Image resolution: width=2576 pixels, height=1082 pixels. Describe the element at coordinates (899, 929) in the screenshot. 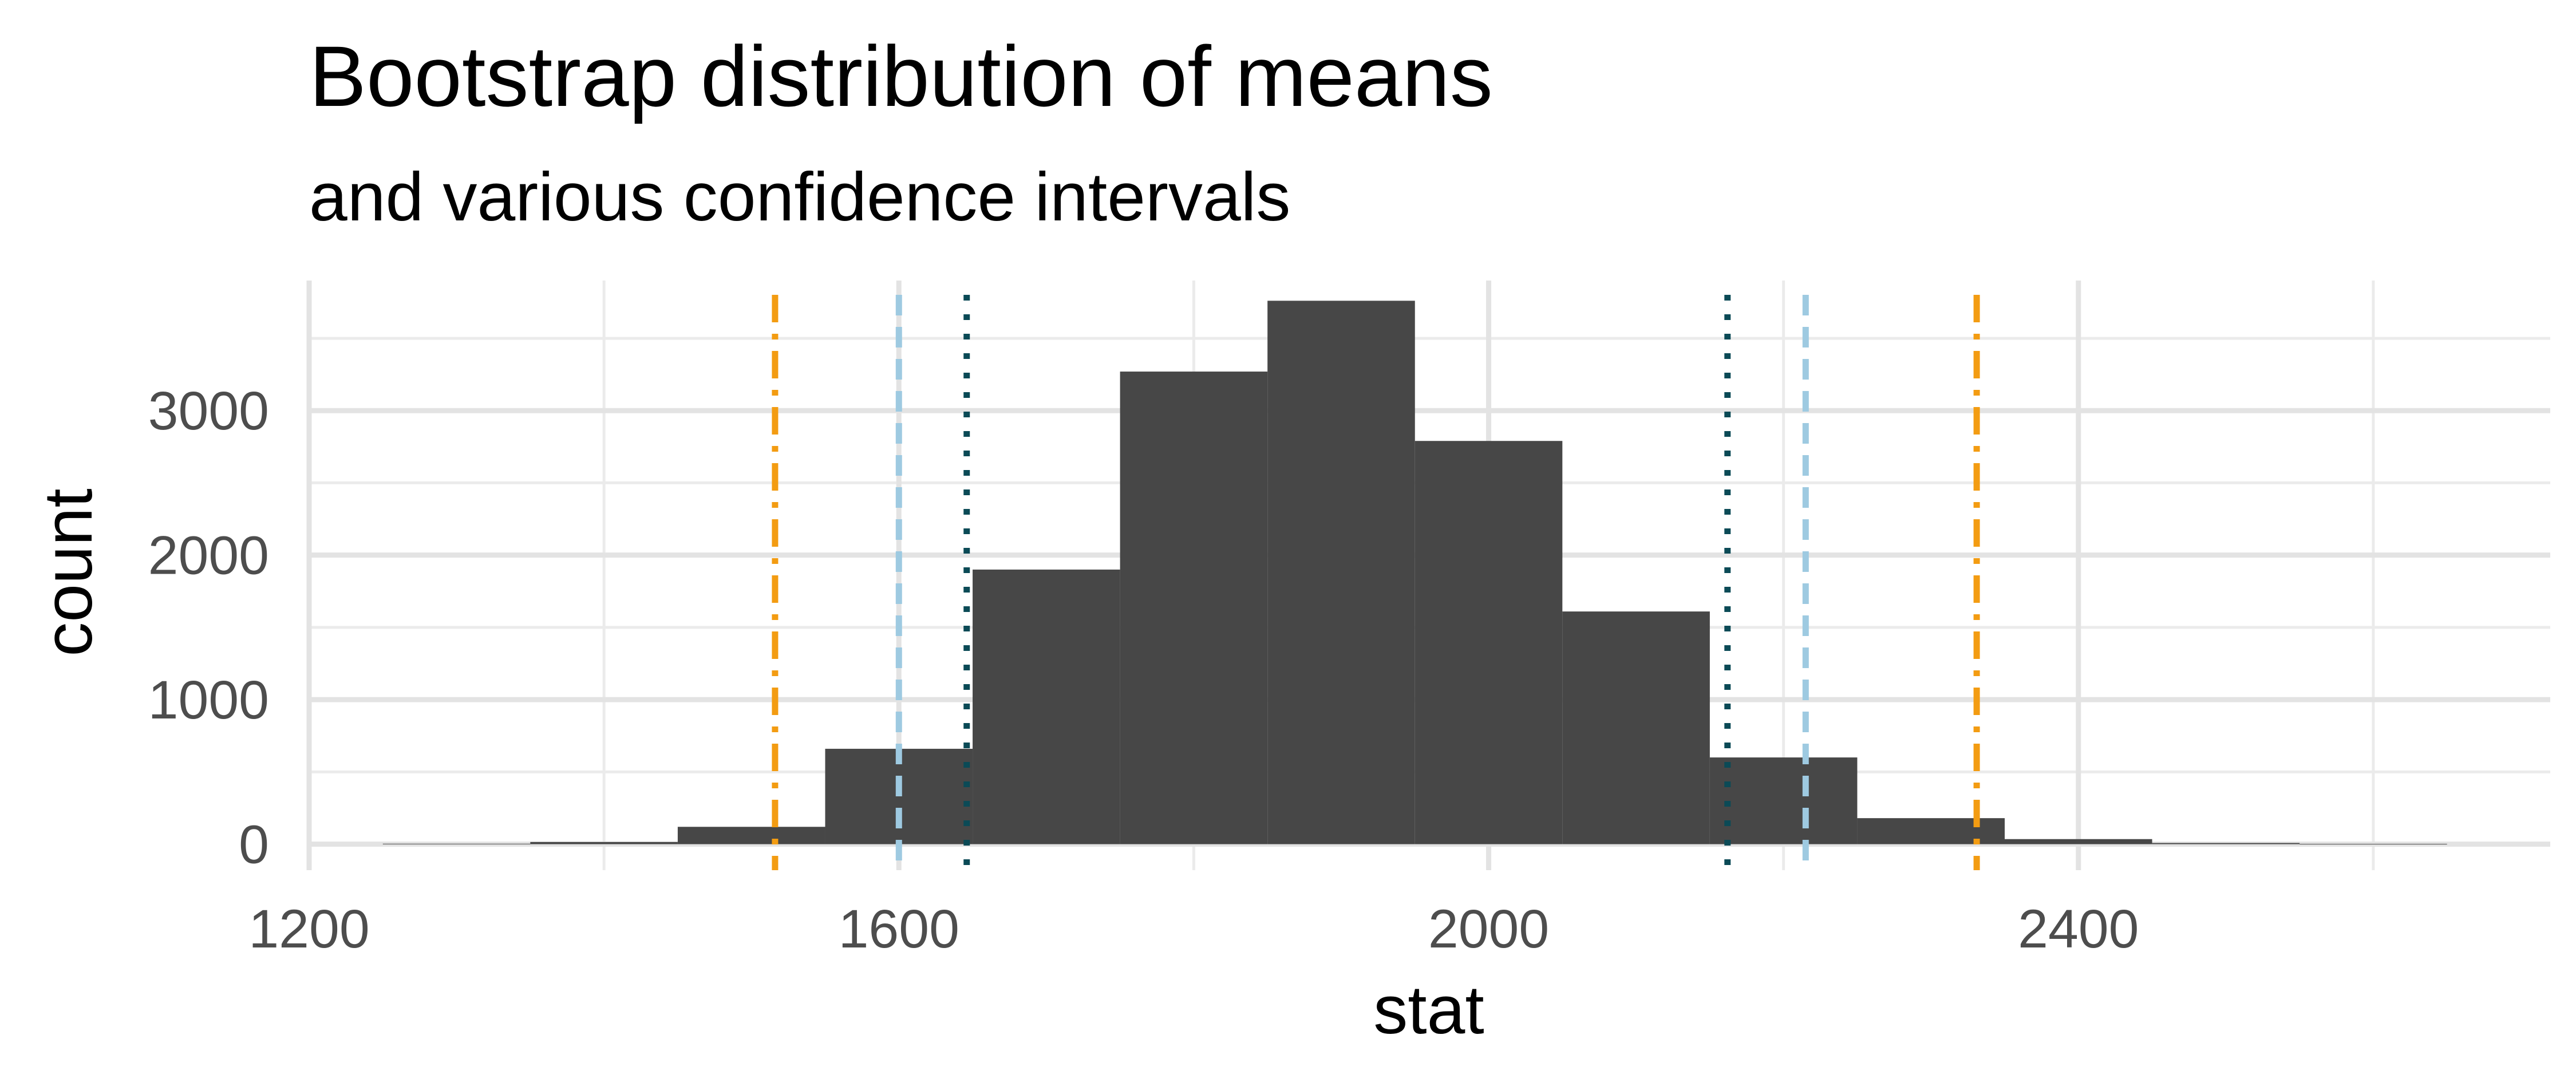

I see `x-tick-label: 1600` at that location.